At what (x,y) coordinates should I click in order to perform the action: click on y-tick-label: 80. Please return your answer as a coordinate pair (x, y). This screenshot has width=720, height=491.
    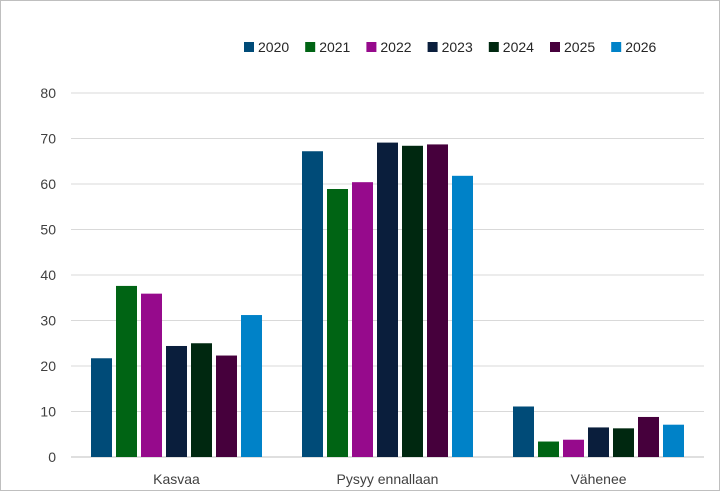
    Looking at the image, I should click on (48, 93).